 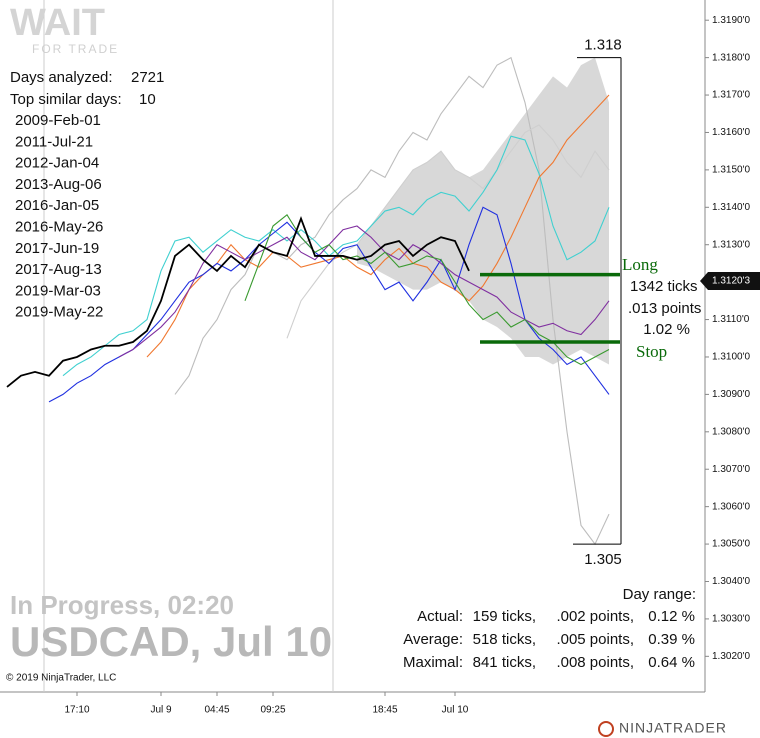 I want to click on target-percent: 1.02 %, so click(x=666, y=329).